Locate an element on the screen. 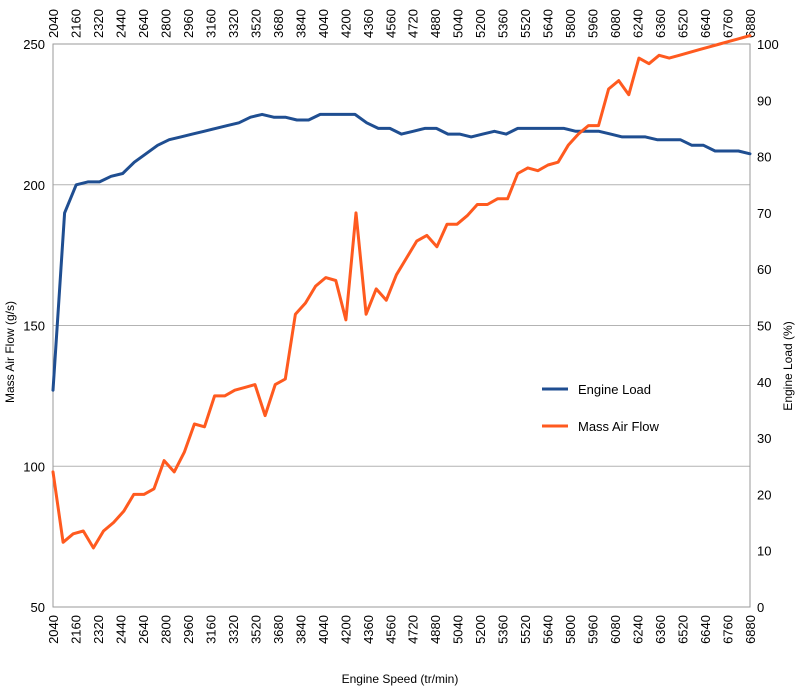 The image size is (800, 697). x-bottom-tick-18: 5040 is located at coordinates (458, 629).